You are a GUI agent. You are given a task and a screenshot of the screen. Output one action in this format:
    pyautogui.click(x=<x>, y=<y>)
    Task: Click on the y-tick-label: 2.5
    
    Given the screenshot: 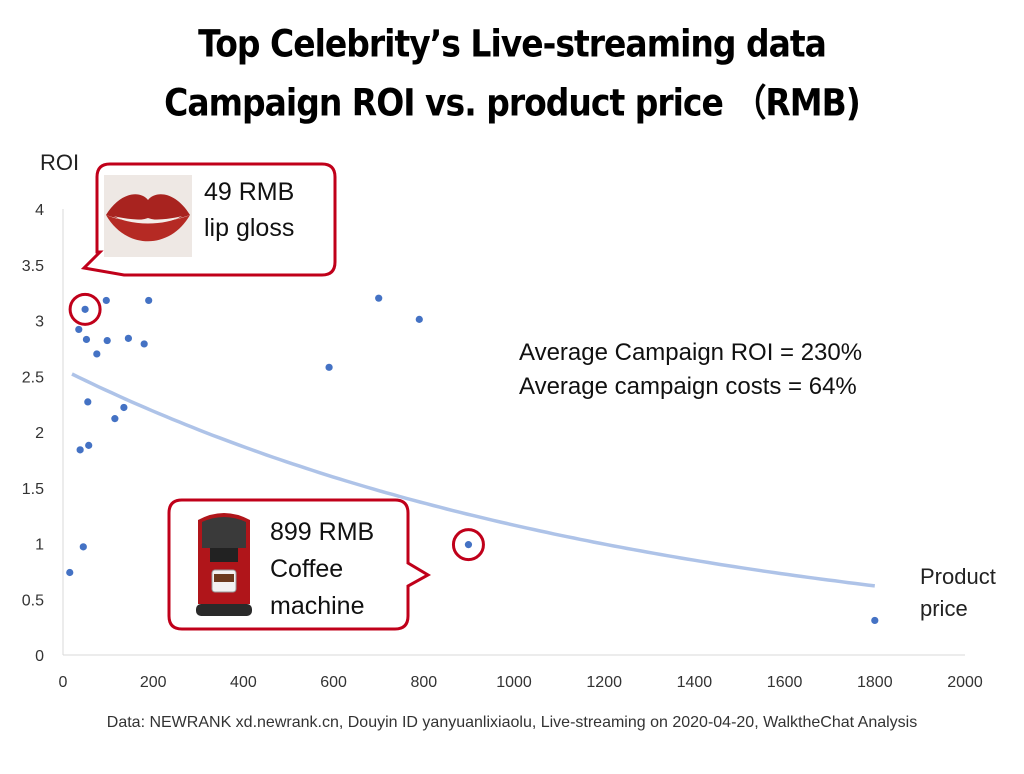 What is the action you would take?
    pyautogui.click(x=33, y=377)
    